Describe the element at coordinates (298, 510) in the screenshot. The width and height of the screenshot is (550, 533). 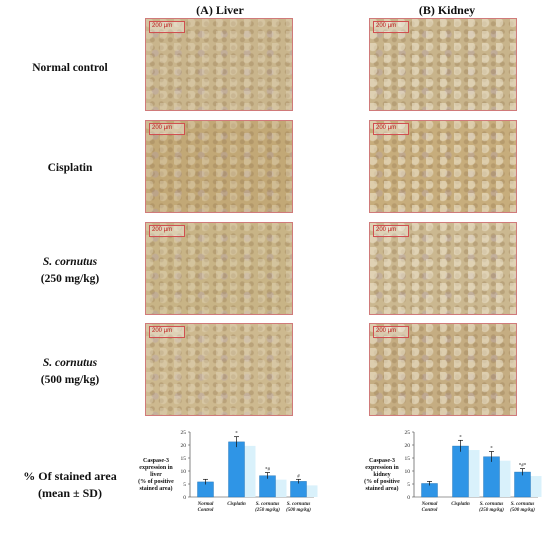
I see `liver-category-sublabel-3: (500 mg/kg)` at that location.